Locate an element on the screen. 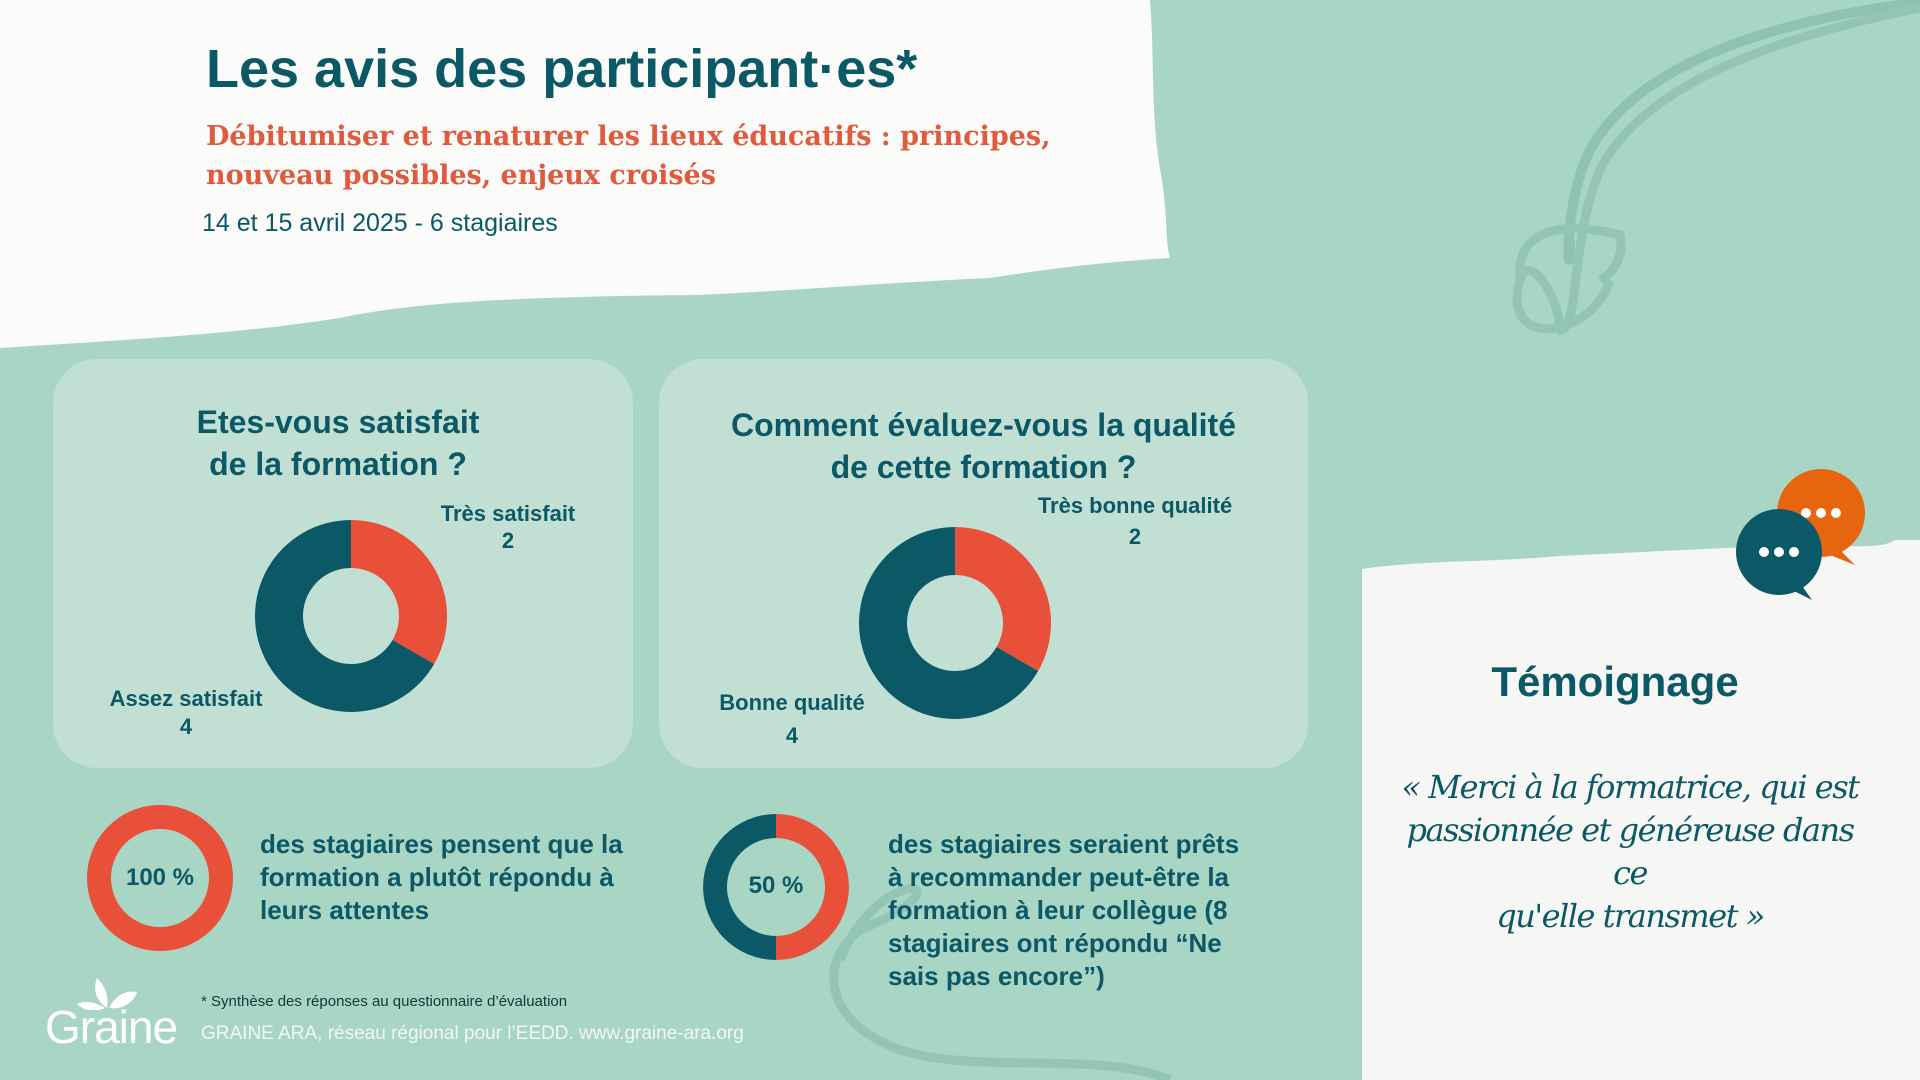 The height and width of the screenshot is (1080, 1920). quote-line: qu'elle transmet » is located at coordinates (1630, 916).